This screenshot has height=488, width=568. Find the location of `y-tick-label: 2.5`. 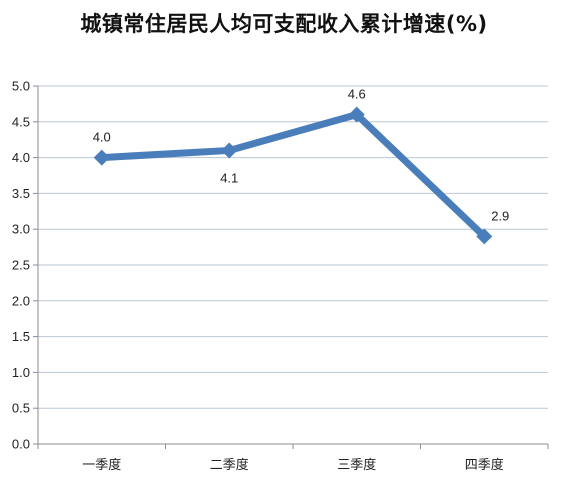

y-tick-label: 2.5 is located at coordinates (21, 265).